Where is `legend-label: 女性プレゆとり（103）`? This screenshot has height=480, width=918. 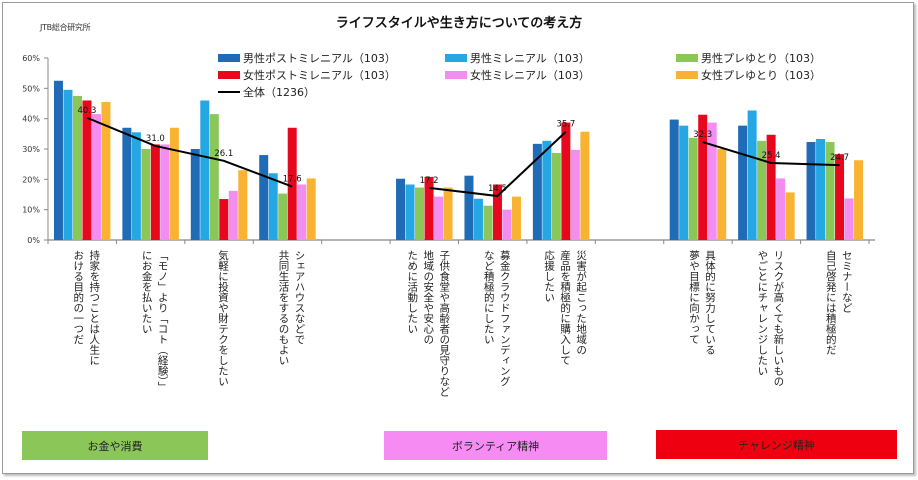
legend-label: 女性プレゆとり（103） is located at coordinates (761, 75).